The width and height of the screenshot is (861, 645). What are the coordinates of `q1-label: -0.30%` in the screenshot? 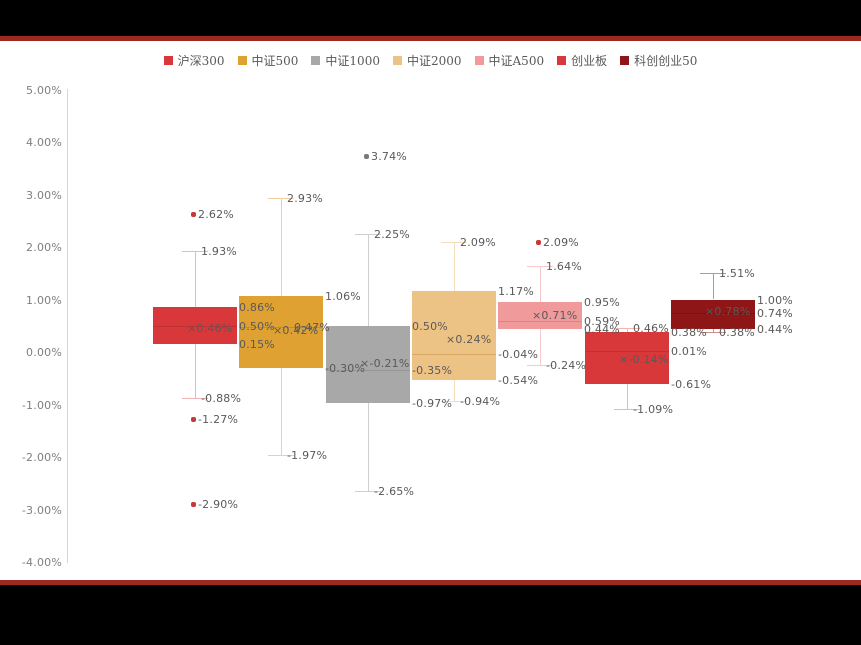 It's located at (345, 368).